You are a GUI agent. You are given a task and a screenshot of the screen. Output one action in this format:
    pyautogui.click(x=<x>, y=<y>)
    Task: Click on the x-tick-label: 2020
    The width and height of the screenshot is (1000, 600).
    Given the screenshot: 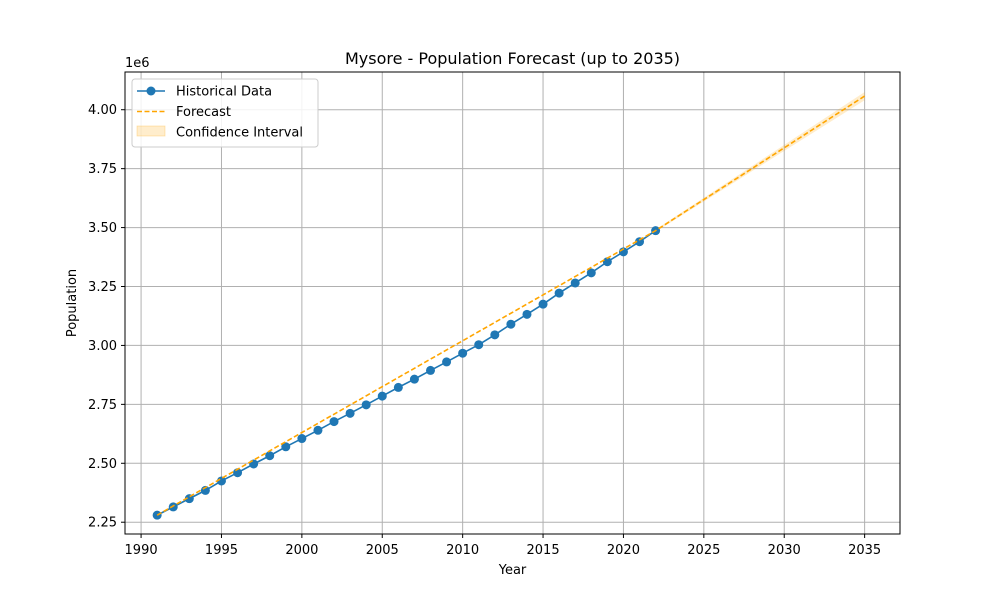 What is the action you would take?
    pyautogui.click(x=623, y=550)
    